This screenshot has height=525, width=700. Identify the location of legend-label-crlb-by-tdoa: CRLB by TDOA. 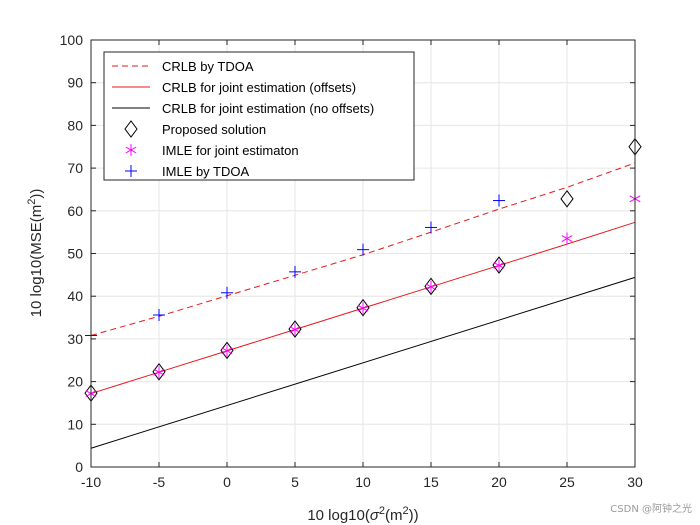
(208, 66).